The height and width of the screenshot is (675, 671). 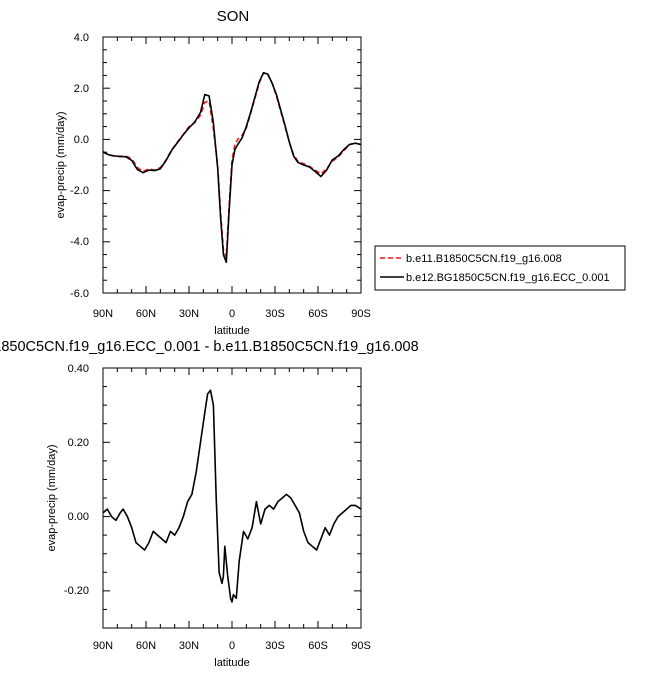 I want to click on top-x-tick-label: 90N, so click(x=103, y=314).